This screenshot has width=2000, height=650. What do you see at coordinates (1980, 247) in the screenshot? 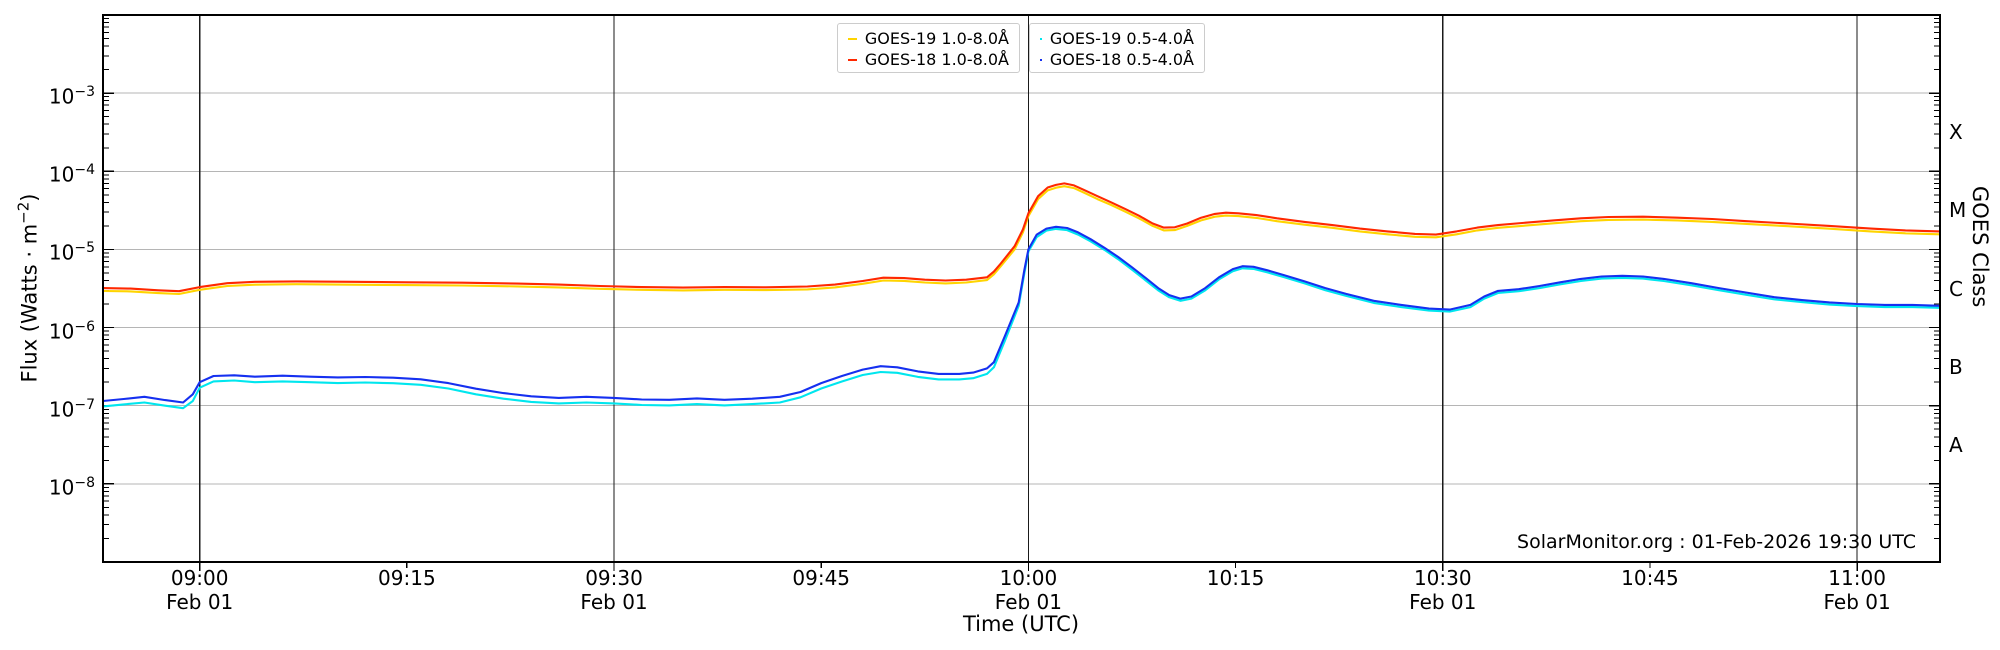
I see `right-axis-title: GOES Class` at bounding box center [1980, 247].